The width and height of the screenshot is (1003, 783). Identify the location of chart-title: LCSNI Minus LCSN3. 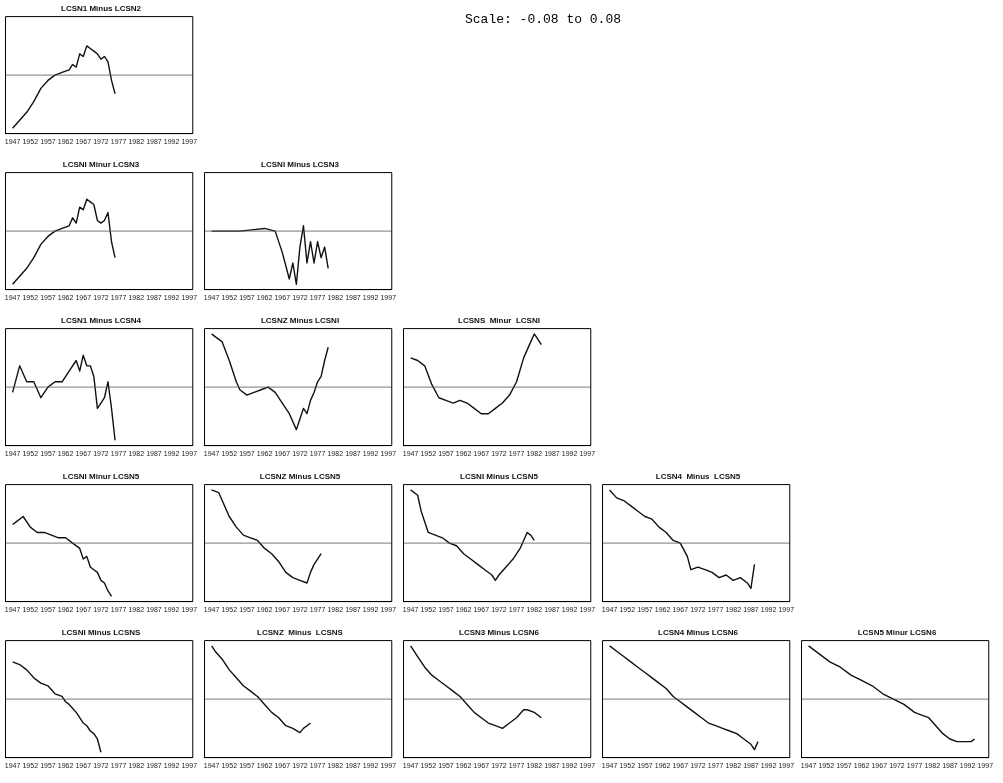
(300, 164).